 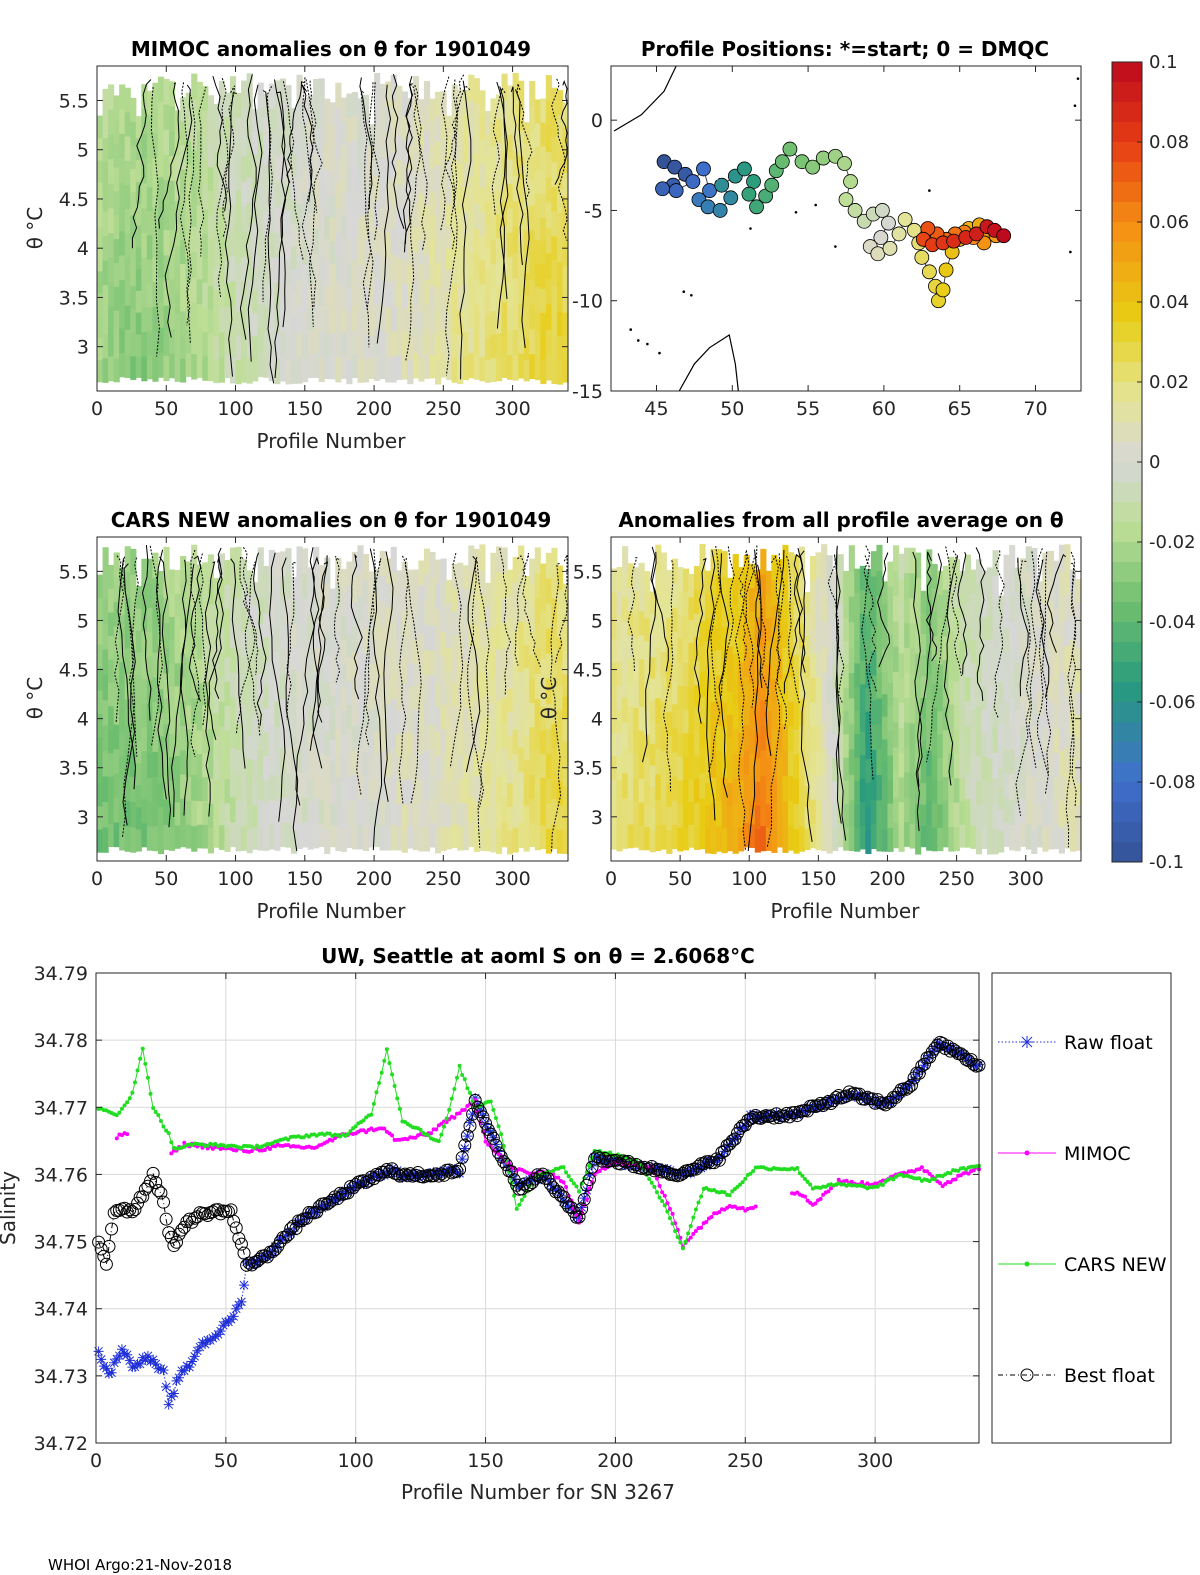 I want to click on island-dot, so click(x=1078, y=78).